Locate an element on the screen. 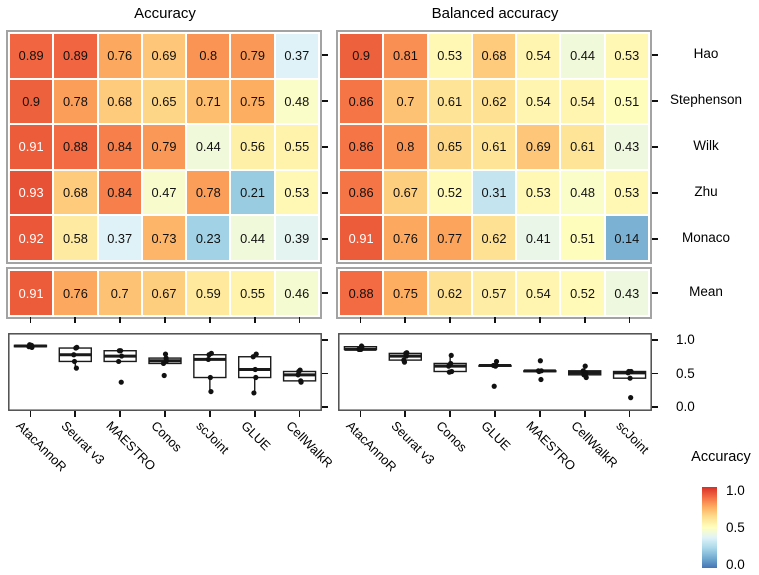  heatmap-cell: 0.57 is located at coordinates (494, 293).